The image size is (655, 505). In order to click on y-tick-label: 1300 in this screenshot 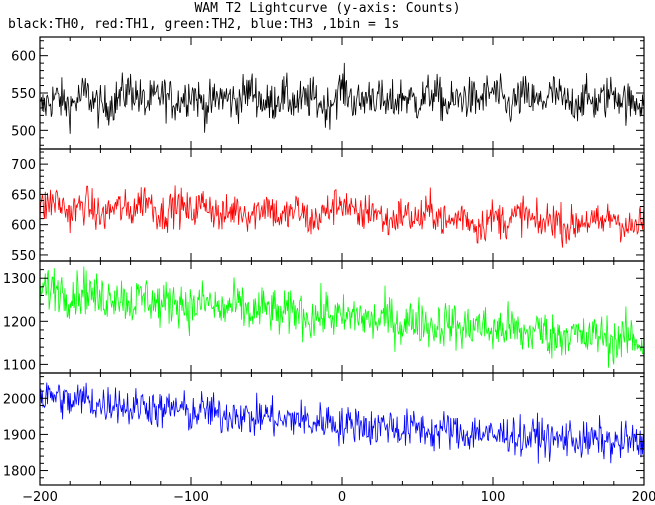, I will do `click(19, 279)`.